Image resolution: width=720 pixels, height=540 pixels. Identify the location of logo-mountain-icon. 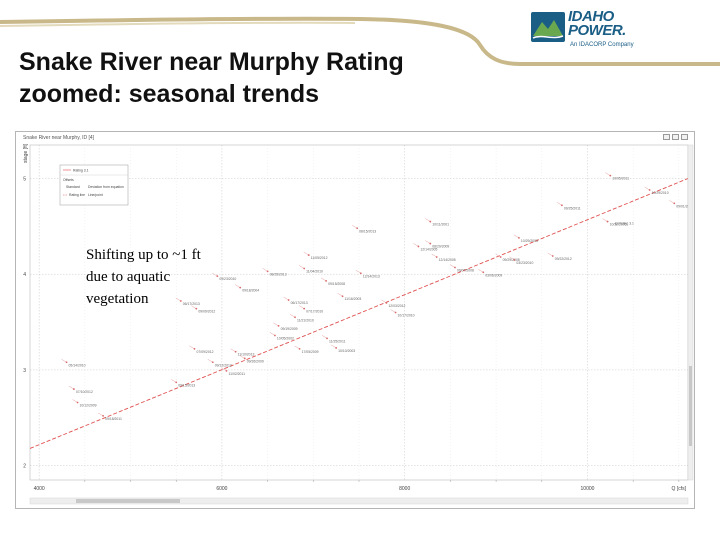
(548, 27).